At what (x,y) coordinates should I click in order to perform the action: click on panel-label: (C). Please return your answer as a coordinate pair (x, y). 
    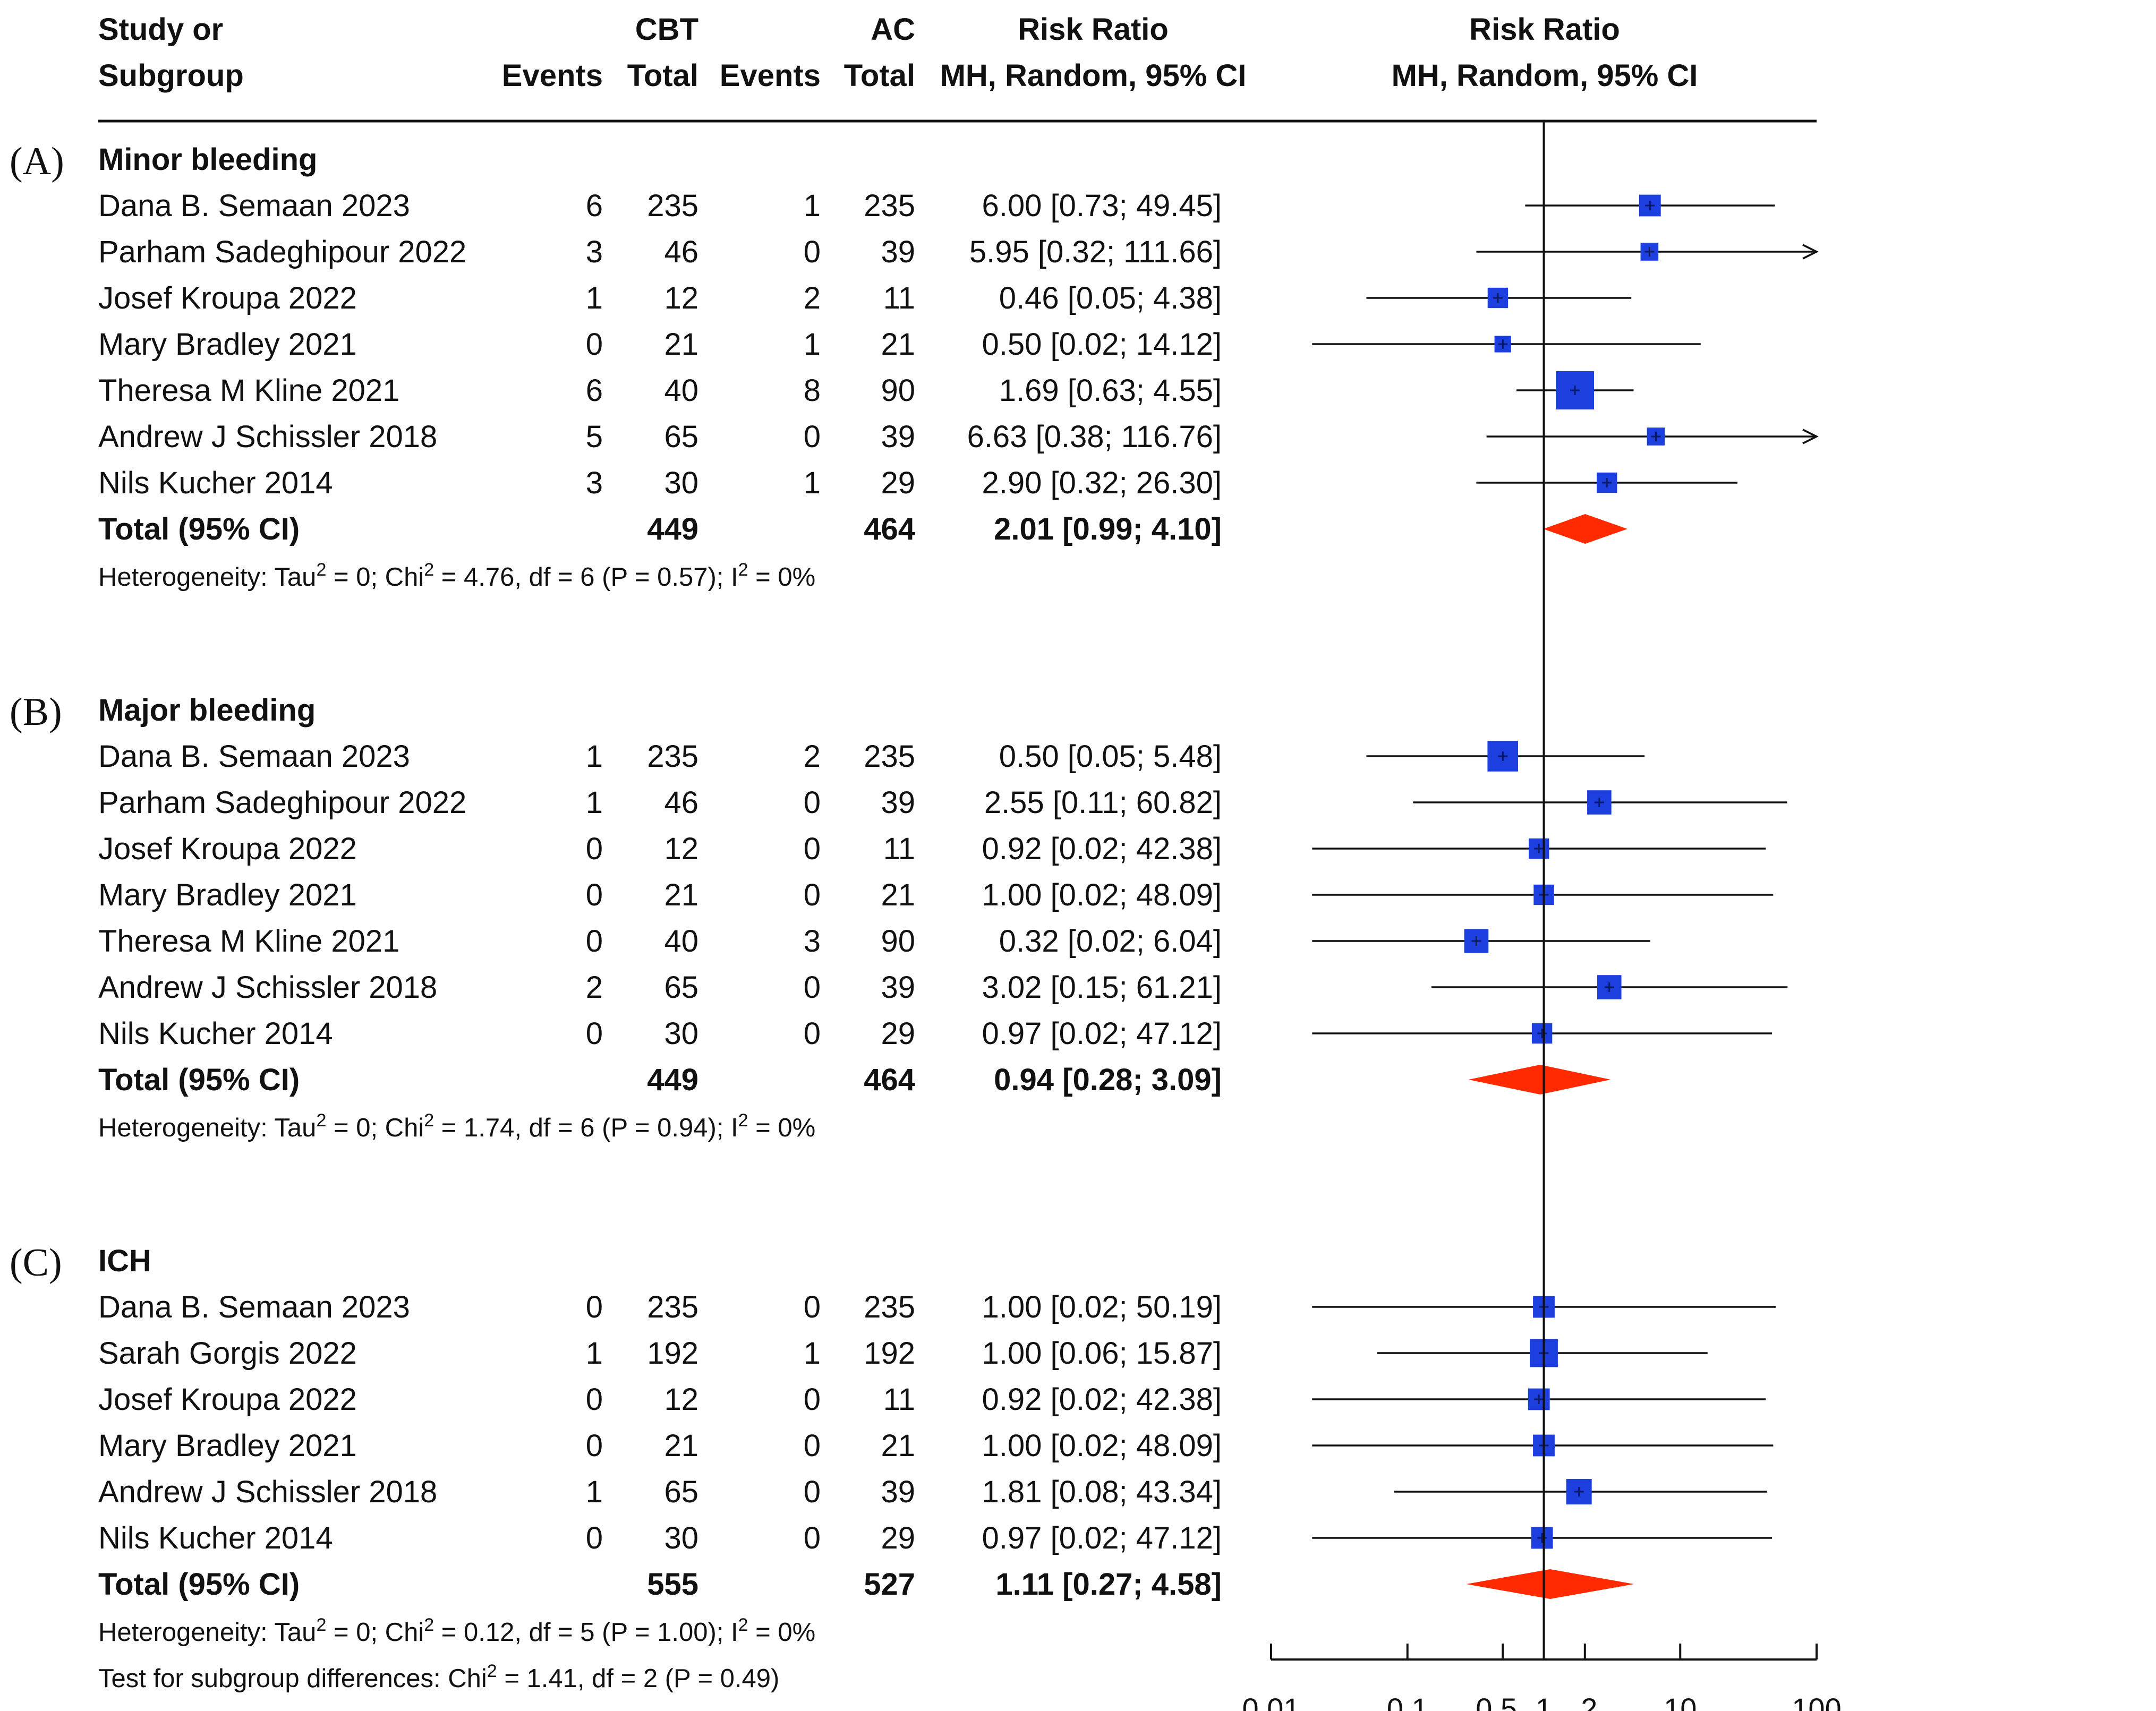
    Looking at the image, I should click on (36, 1263).